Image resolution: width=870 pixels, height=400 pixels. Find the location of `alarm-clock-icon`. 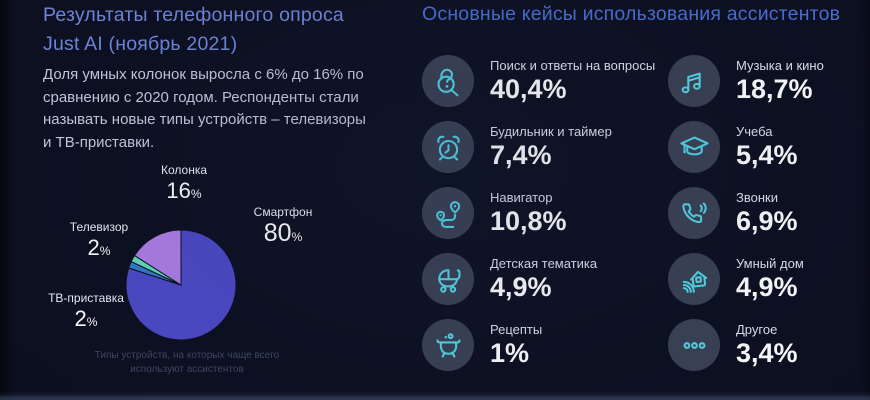

alarm-clock-icon is located at coordinates (448, 147).